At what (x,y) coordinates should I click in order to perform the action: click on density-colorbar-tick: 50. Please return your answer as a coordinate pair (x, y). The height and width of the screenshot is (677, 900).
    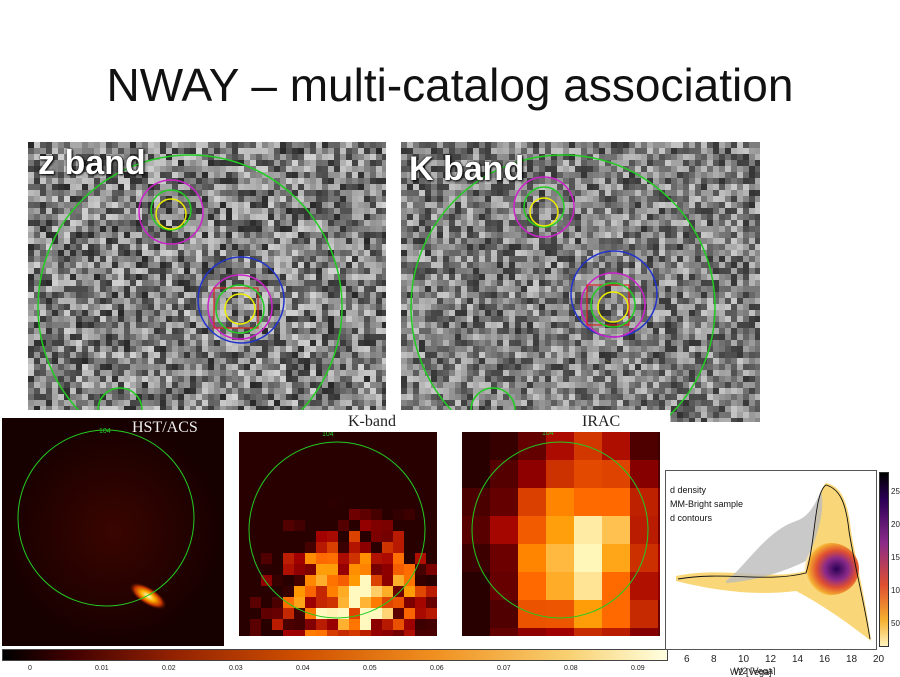
    Looking at the image, I should click on (895, 623).